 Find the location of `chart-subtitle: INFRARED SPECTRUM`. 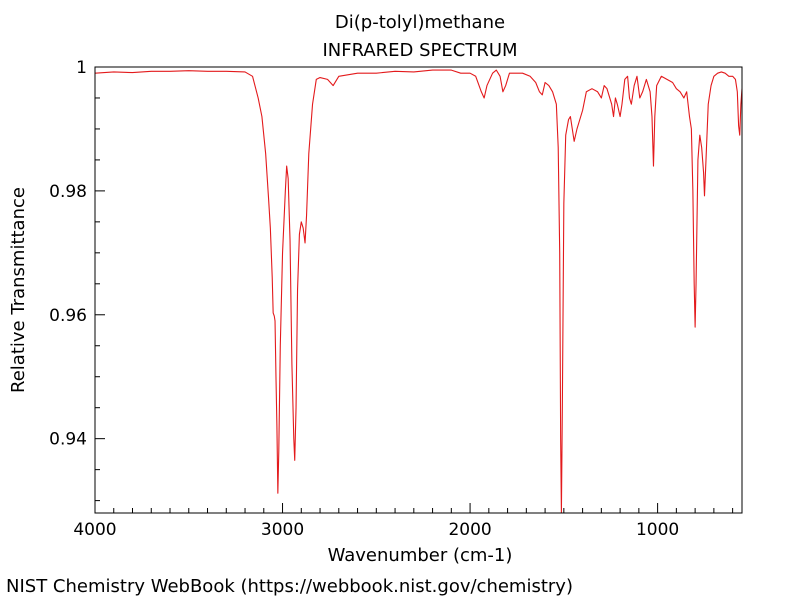

chart-subtitle: INFRARED SPECTRUM is located at coordinates (419, 50).